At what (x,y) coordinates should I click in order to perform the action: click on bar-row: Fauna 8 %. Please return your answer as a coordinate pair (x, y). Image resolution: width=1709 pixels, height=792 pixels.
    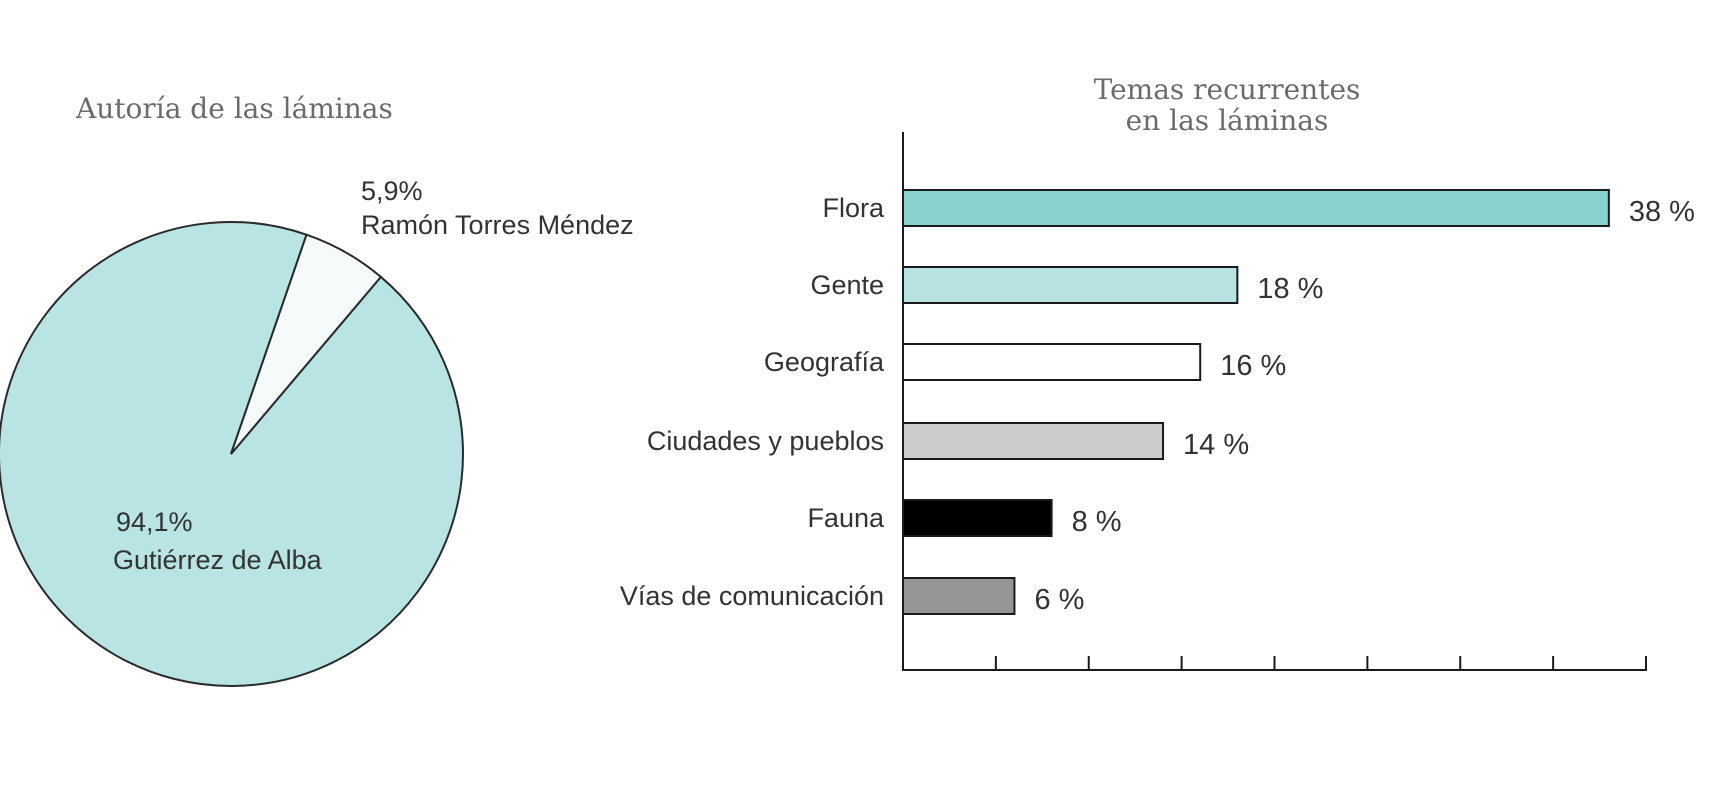
    Looking at the image, I should click on (964, 518).